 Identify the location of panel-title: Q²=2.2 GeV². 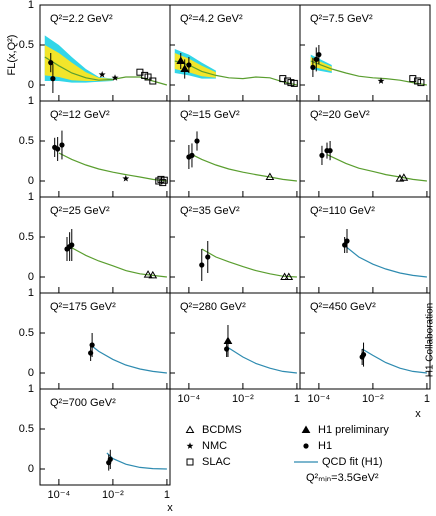
(81, 19).